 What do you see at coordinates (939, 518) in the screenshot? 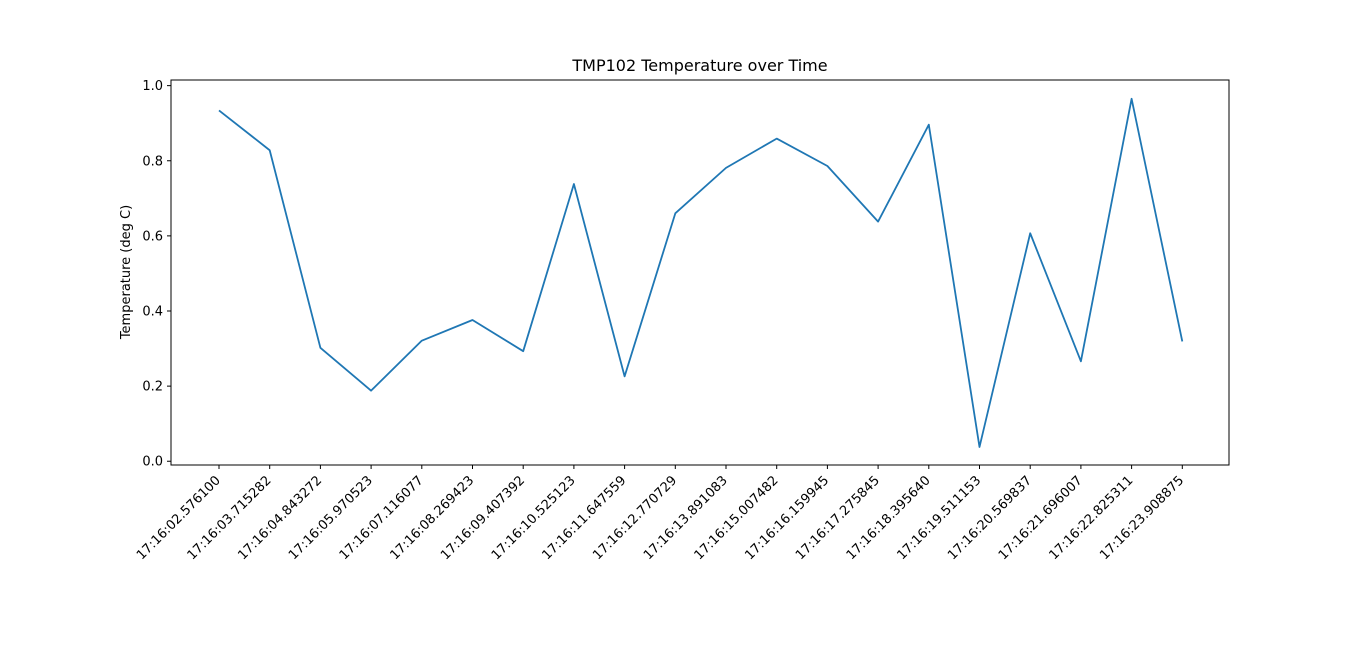
I see `x-tick-label: 17:16:19.511153` at bounding box center [939, 518].